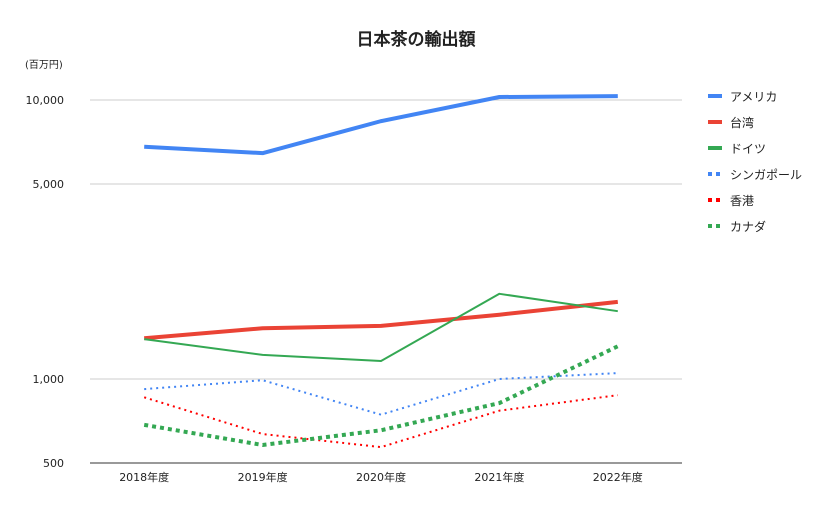 The width and height of the screenshot is (833, 509). I want to click on chart-title: 日本茶の輸出額, so click(416, 39).